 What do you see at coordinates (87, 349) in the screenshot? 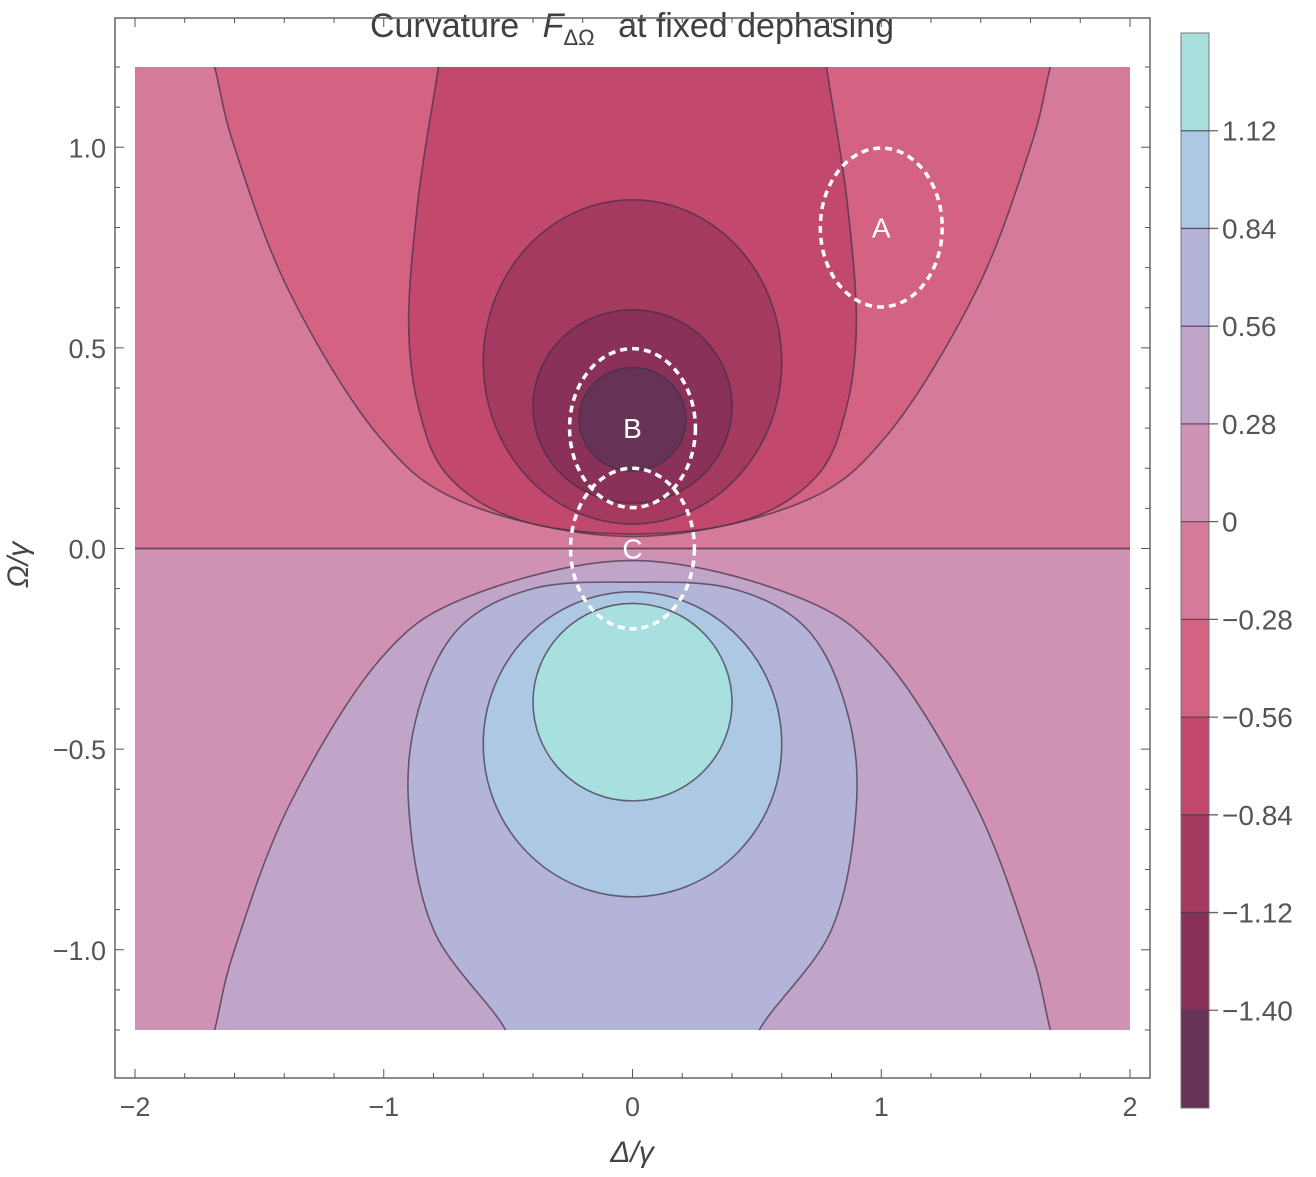
I see `y-tick-label: 0.5` at bounding box center [87, 349].